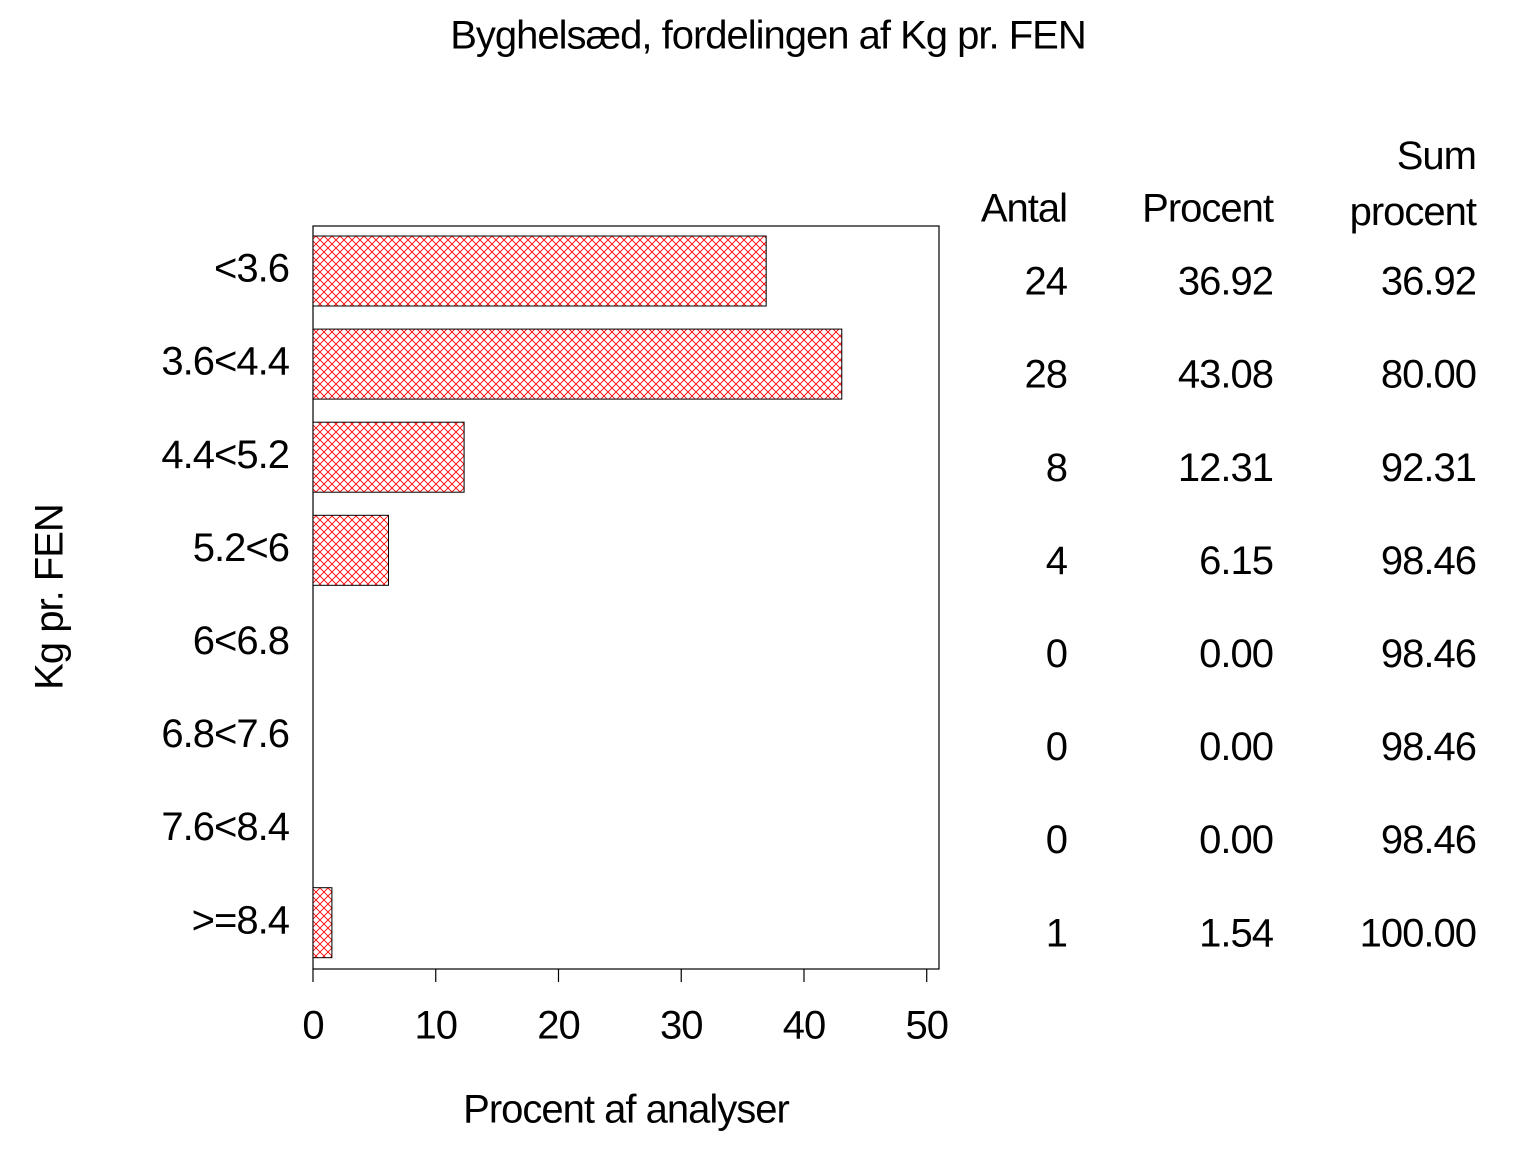 The width and height of the screenshot is (1536, 1152). I want to click on table-header: Sum procent, so click(1413, 184).